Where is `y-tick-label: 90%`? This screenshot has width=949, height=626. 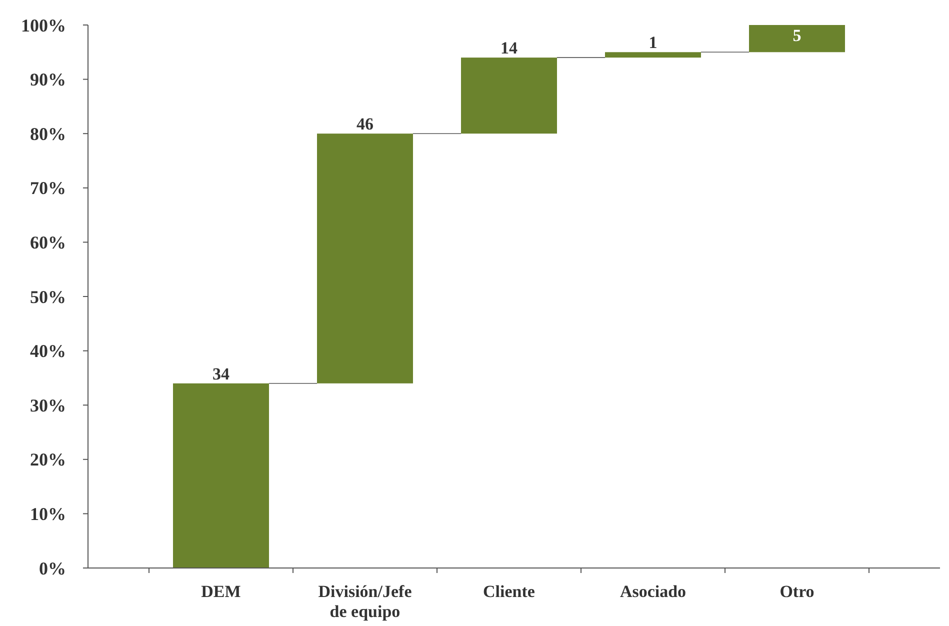
y-tick-label: 90% is located at coordinates (48, 80).